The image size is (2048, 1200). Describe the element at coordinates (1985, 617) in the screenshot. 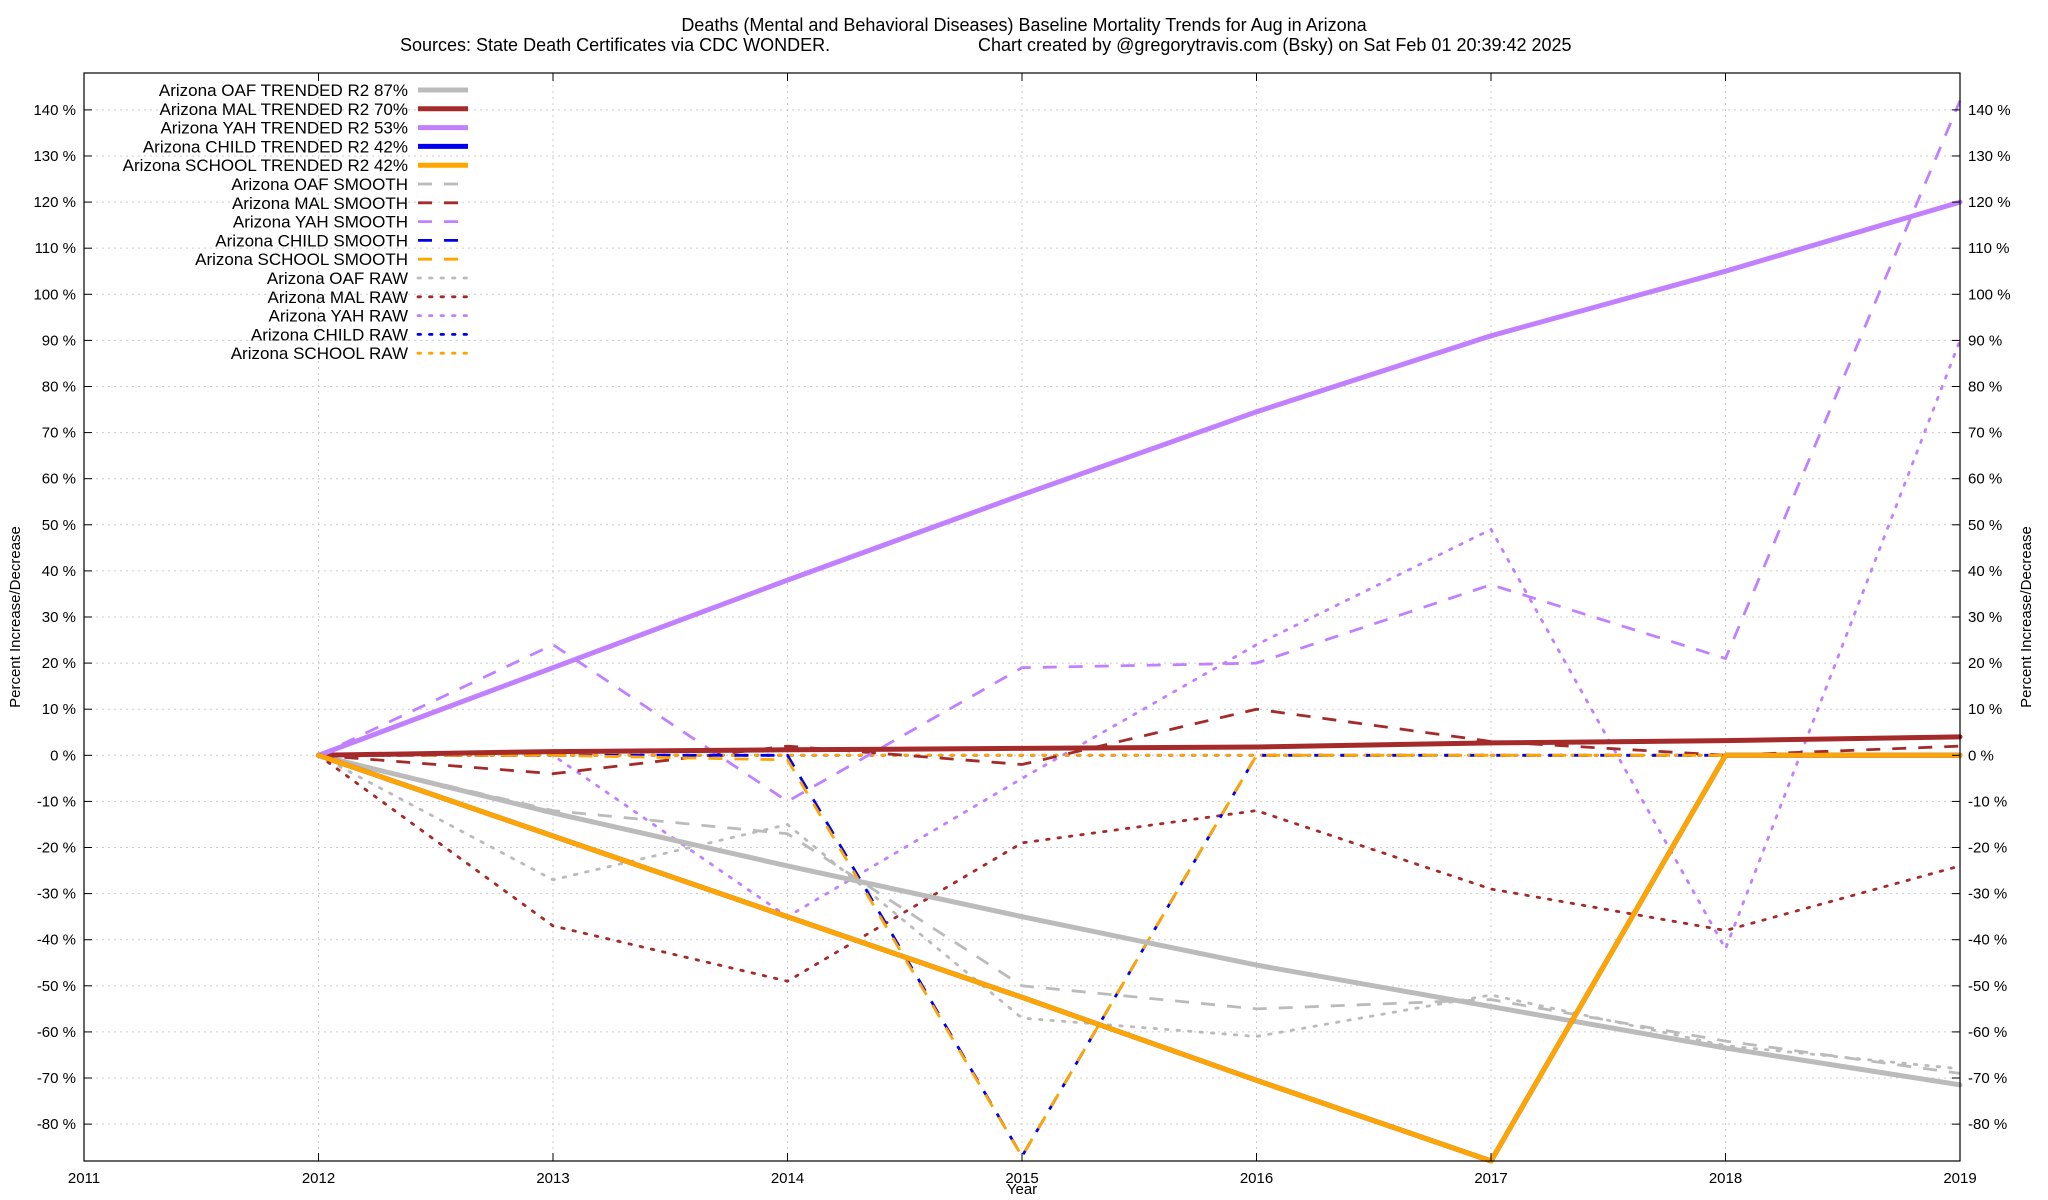

I see `y-tick-label-right: 30 %` at that location.